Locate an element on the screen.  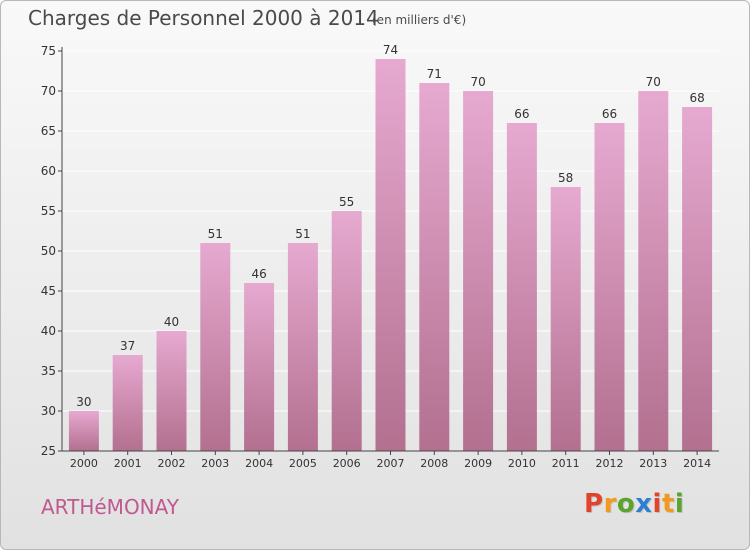
x-tick-label: 2000 is located at coordinates (84, 463).